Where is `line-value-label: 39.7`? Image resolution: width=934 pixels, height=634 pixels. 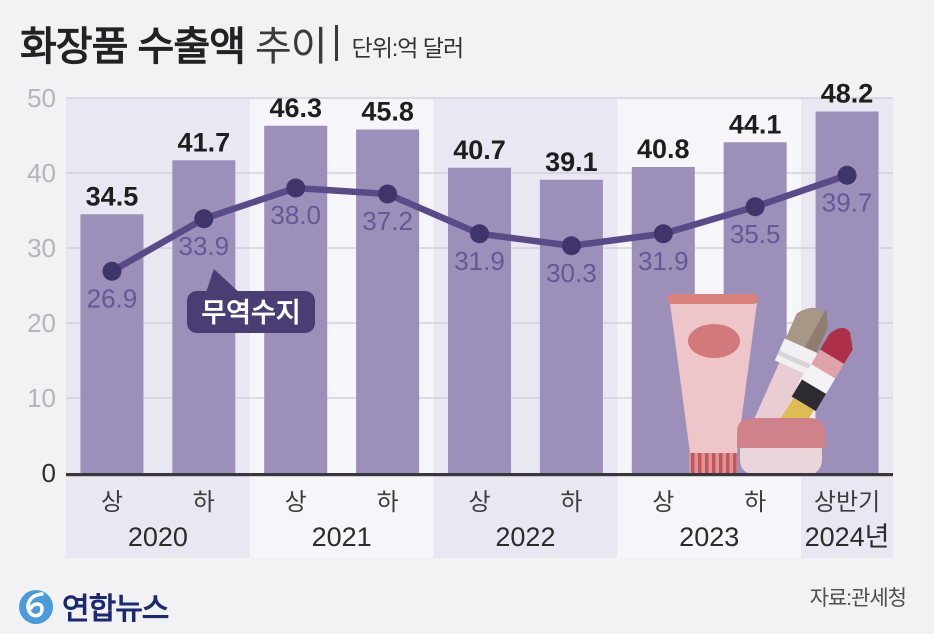
line-value-label: 39.7 is located at coordinates (847, 202).